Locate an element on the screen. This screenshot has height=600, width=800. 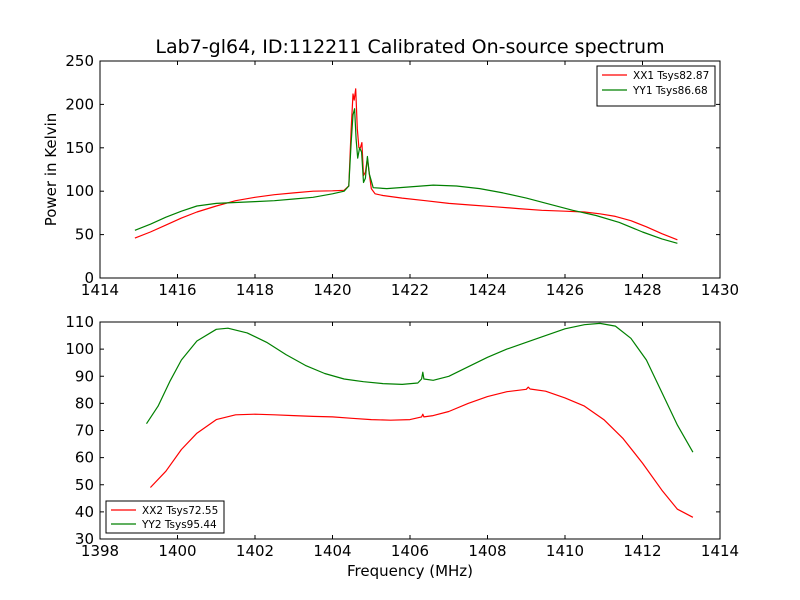
y-axis-label: Power in Kelvin is located at coordinates (51, 170).